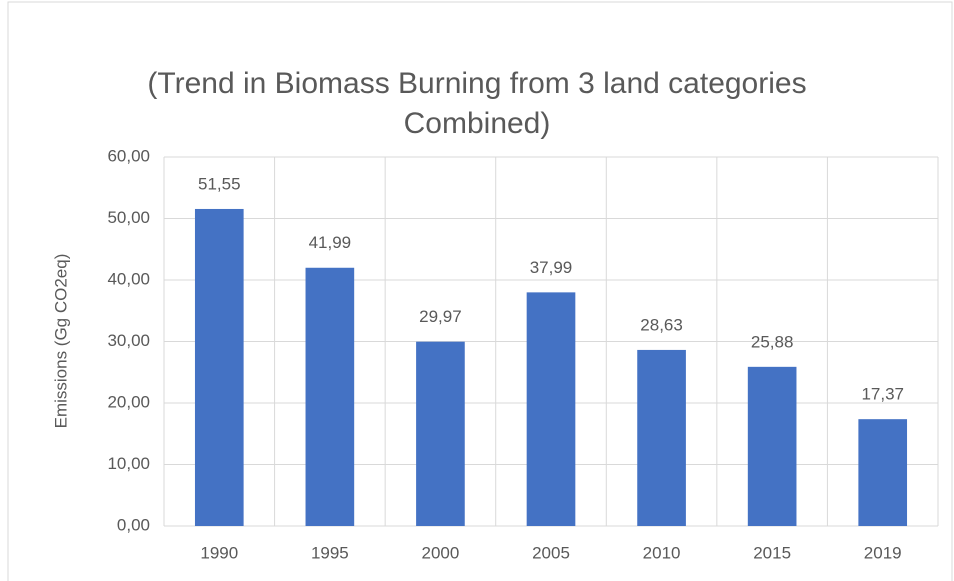  Describe the element at coordinates (772, 341) in the screenshot. I see `data-label: 25,88` at that location.